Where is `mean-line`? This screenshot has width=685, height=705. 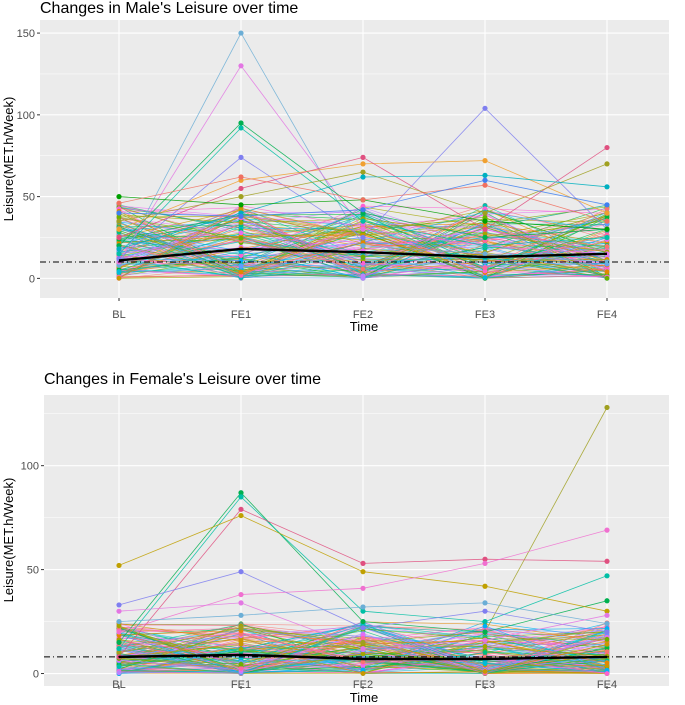
mean-line is located at coordinates (363, 254).